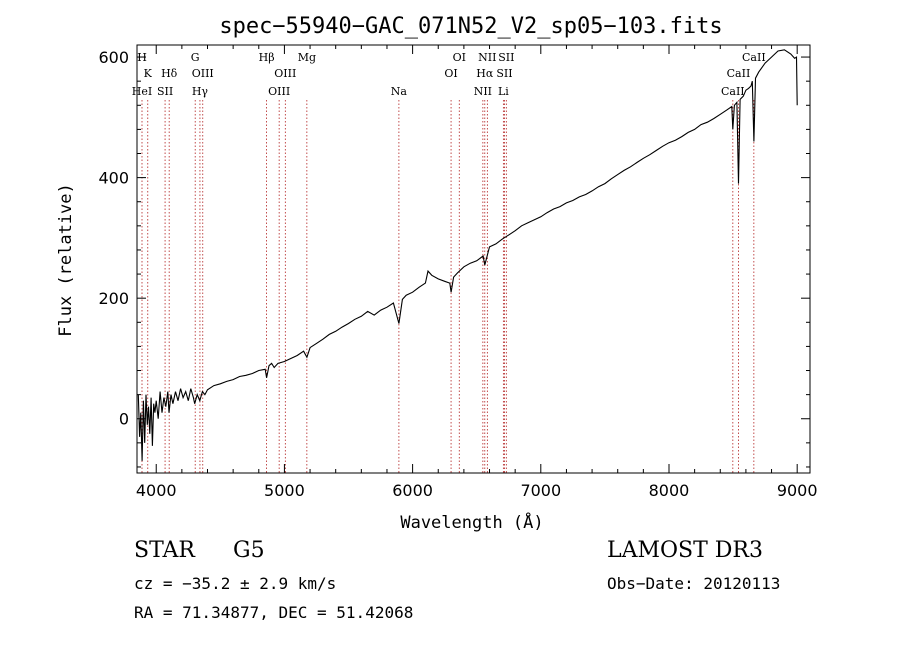 This screenshot has height=649, width=900. What do you see at coordinates (148, 73) in the screenshot?
I see `line-label: K` at bounding box center [148, 73].